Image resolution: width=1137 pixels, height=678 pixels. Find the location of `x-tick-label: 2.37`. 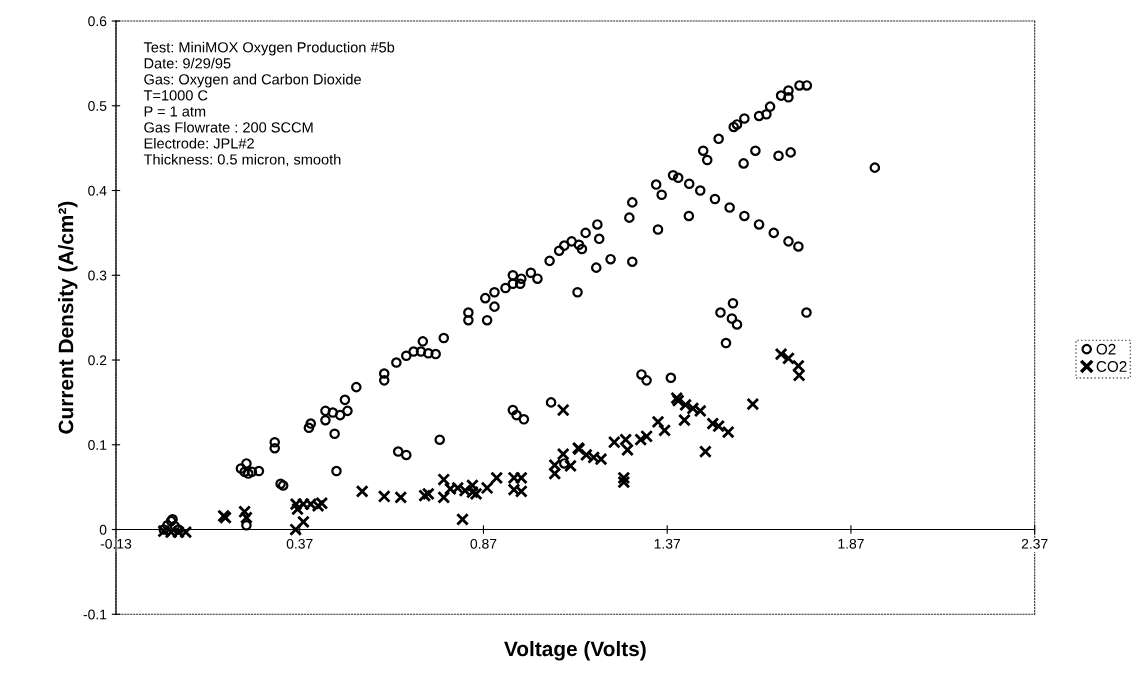

x-tick-label: 2.37 is located at coordinates (1034, 543).